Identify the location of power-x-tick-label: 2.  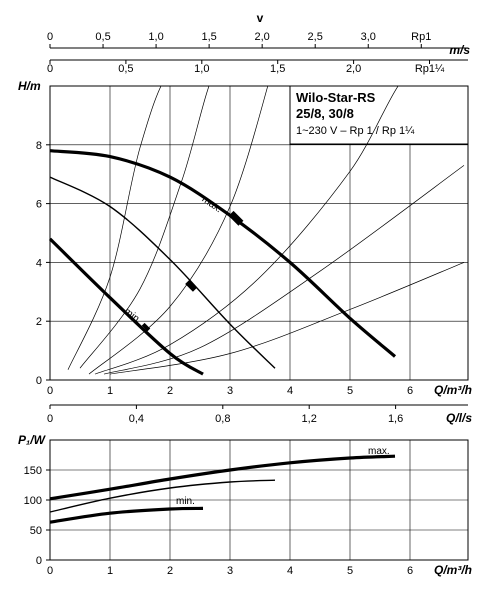
(170, 571).